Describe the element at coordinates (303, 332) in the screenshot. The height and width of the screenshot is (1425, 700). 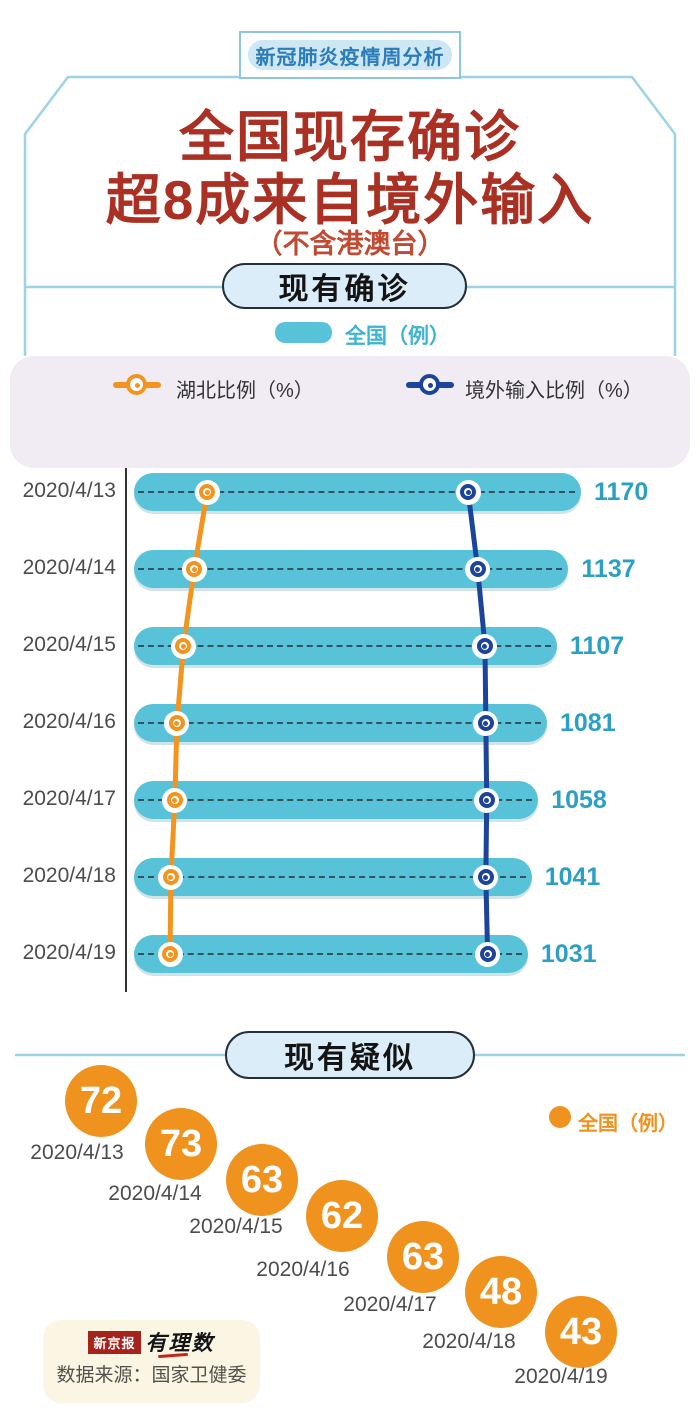
I see `national-legend-swatch` at that location.